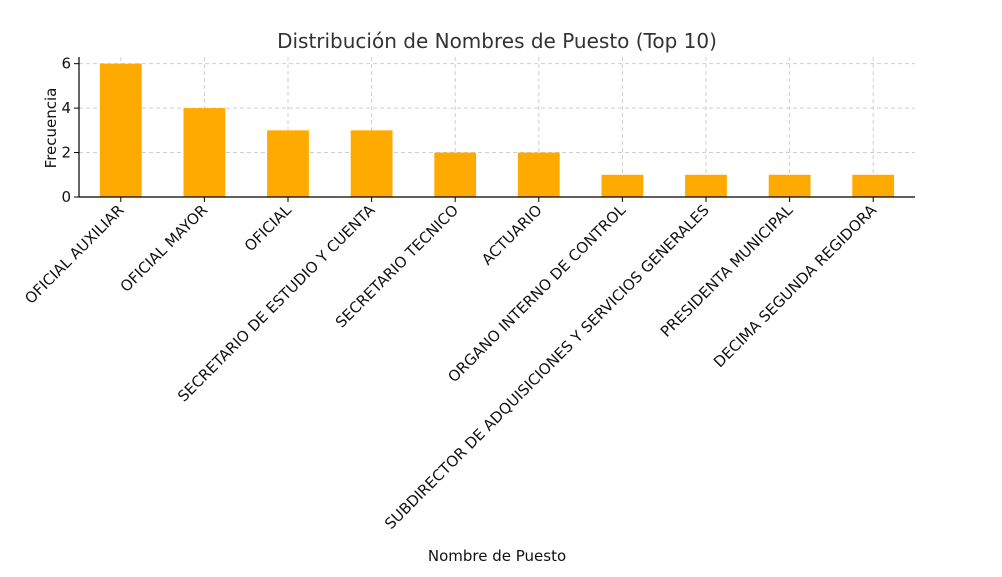 Image resolution: width=1002 pixels, height=577 pixels. What do you see at coordinates (497, 556) in the screenshot?
I see `x-axis-label: Nombre de Puesto` at bounding box center [497, 556].